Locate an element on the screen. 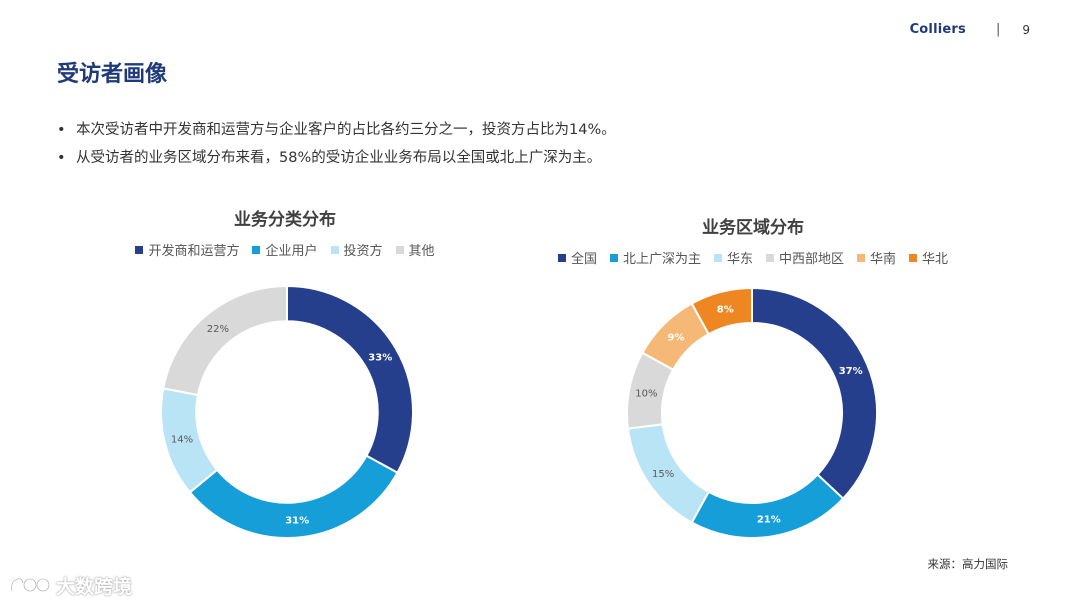 The height and width of the screenshot is (608, 1080). slice-data-label: 21% is located at coordinates (769, 520).